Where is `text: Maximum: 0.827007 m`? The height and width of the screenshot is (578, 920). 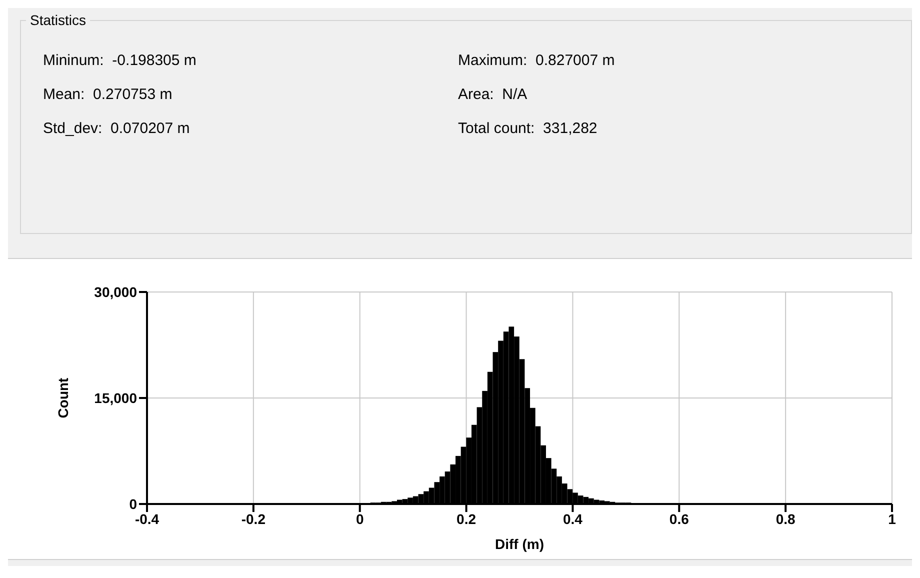 text: Maximum: 0.827007 m is located at coordinates (537, 60).